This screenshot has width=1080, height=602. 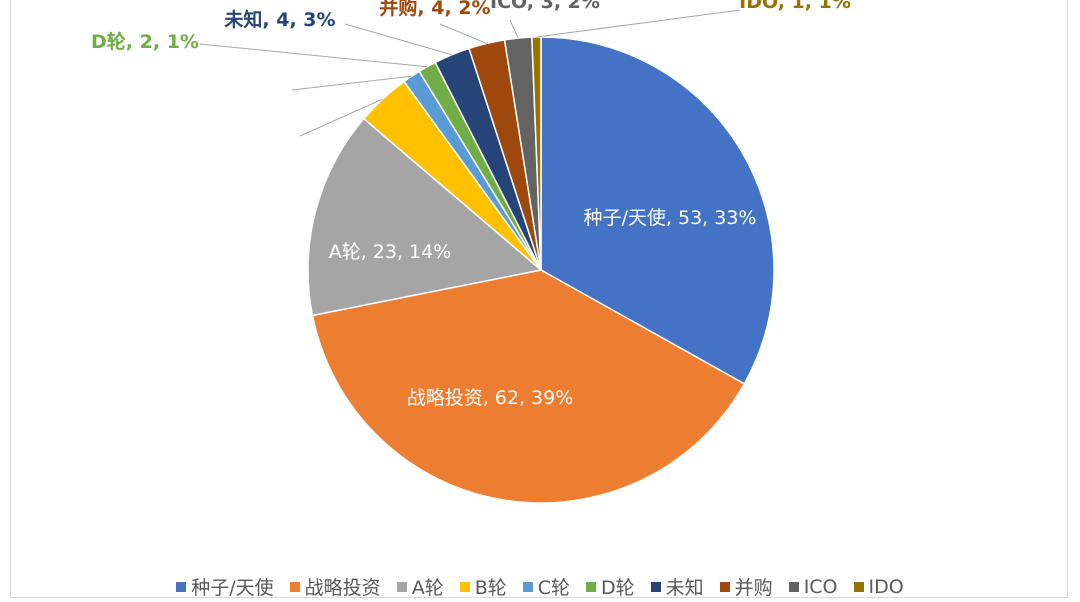 What do you see at coordinates (795, 6) in the screenshot?
I see `data-label: IDO, 1, 1%` at bounding box center [795, 6].